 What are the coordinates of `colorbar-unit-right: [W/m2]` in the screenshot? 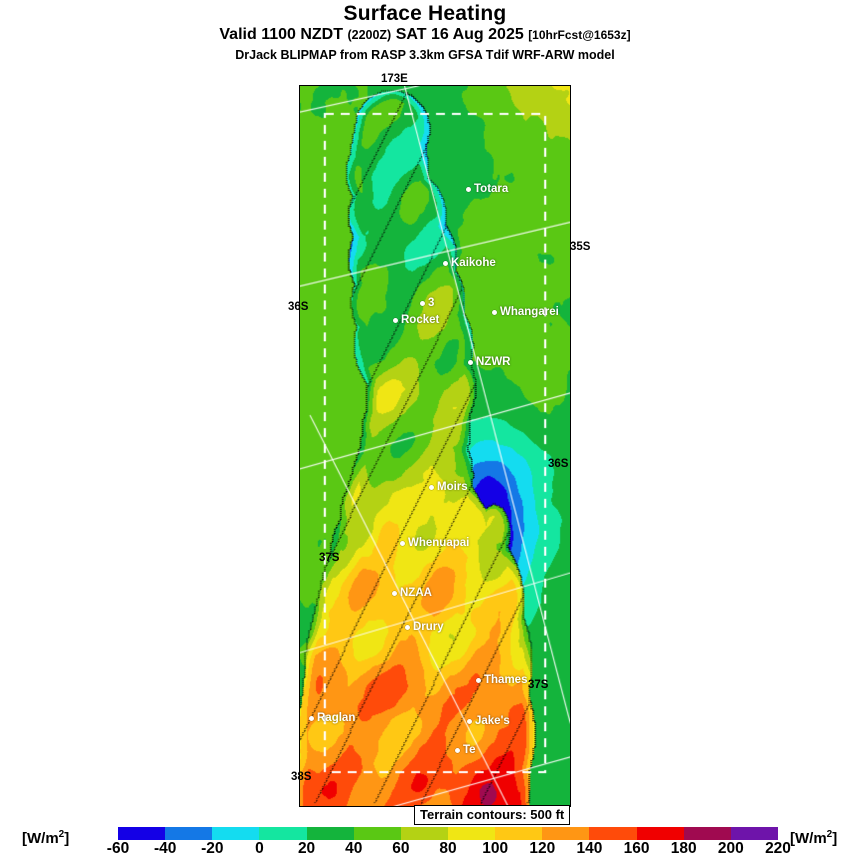 It's located at (813, 838).